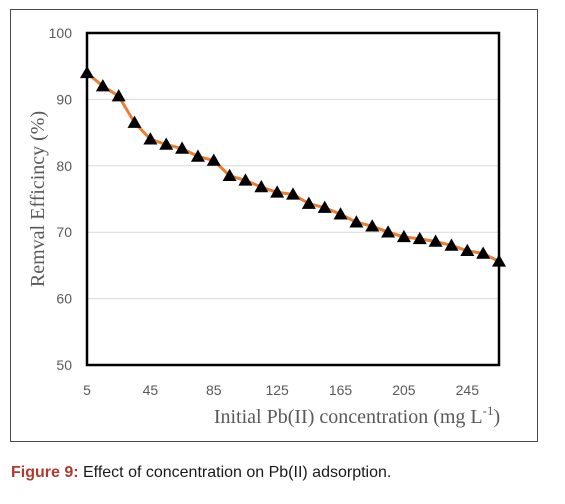 The width and height of the screenshot is (565, 504). What do you see at coordinates (151, 390) in the screenshot?
I see `x-tick-label: 45` at bounding box center [151, 390].